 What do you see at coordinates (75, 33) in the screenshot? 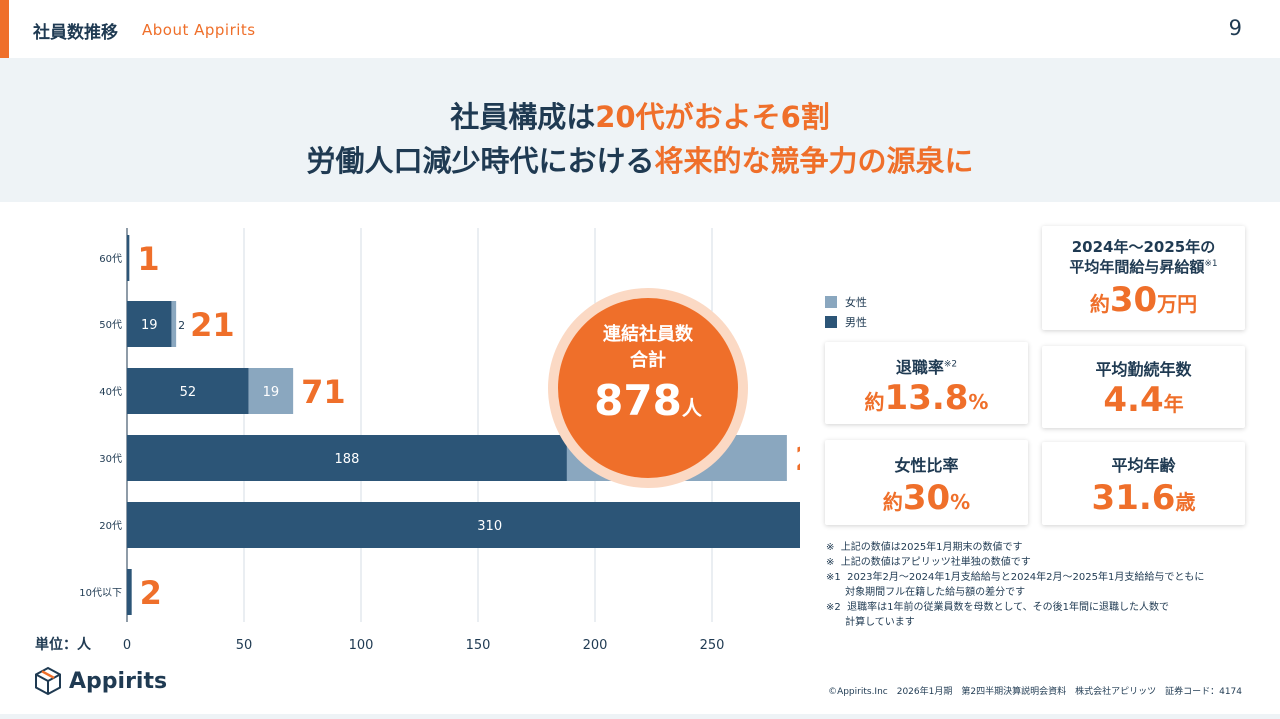
I see `page-title: 社員数推移` at bounding box center [75, 33].